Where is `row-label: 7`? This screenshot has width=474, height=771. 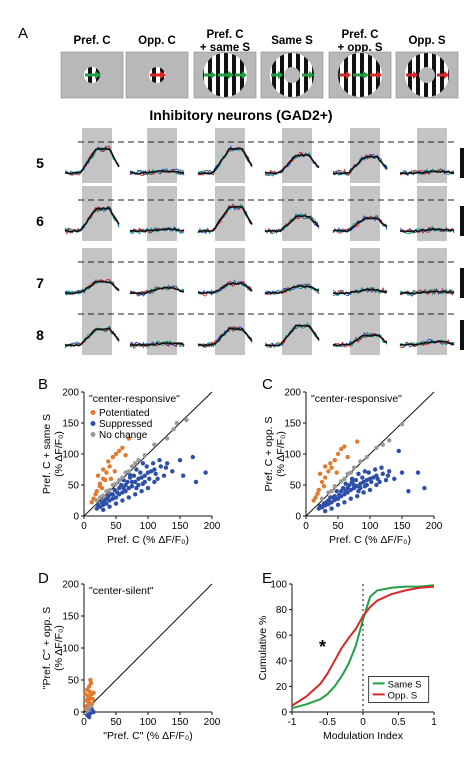
row-label: 7 is located at coordinates (40, 283).